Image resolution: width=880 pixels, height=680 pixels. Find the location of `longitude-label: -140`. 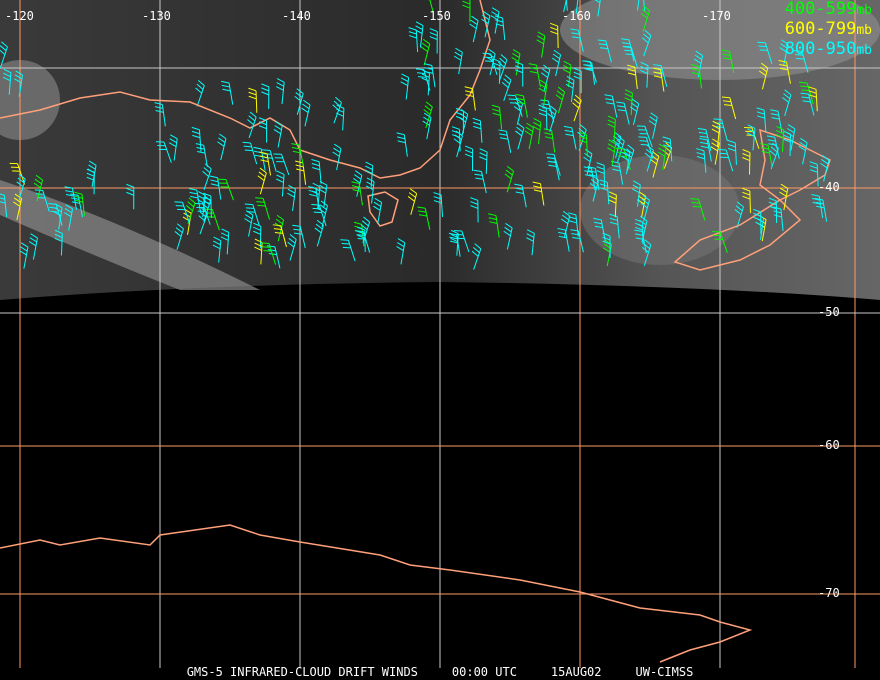

longitude-label: -140 is located at coordinates (296, 16).